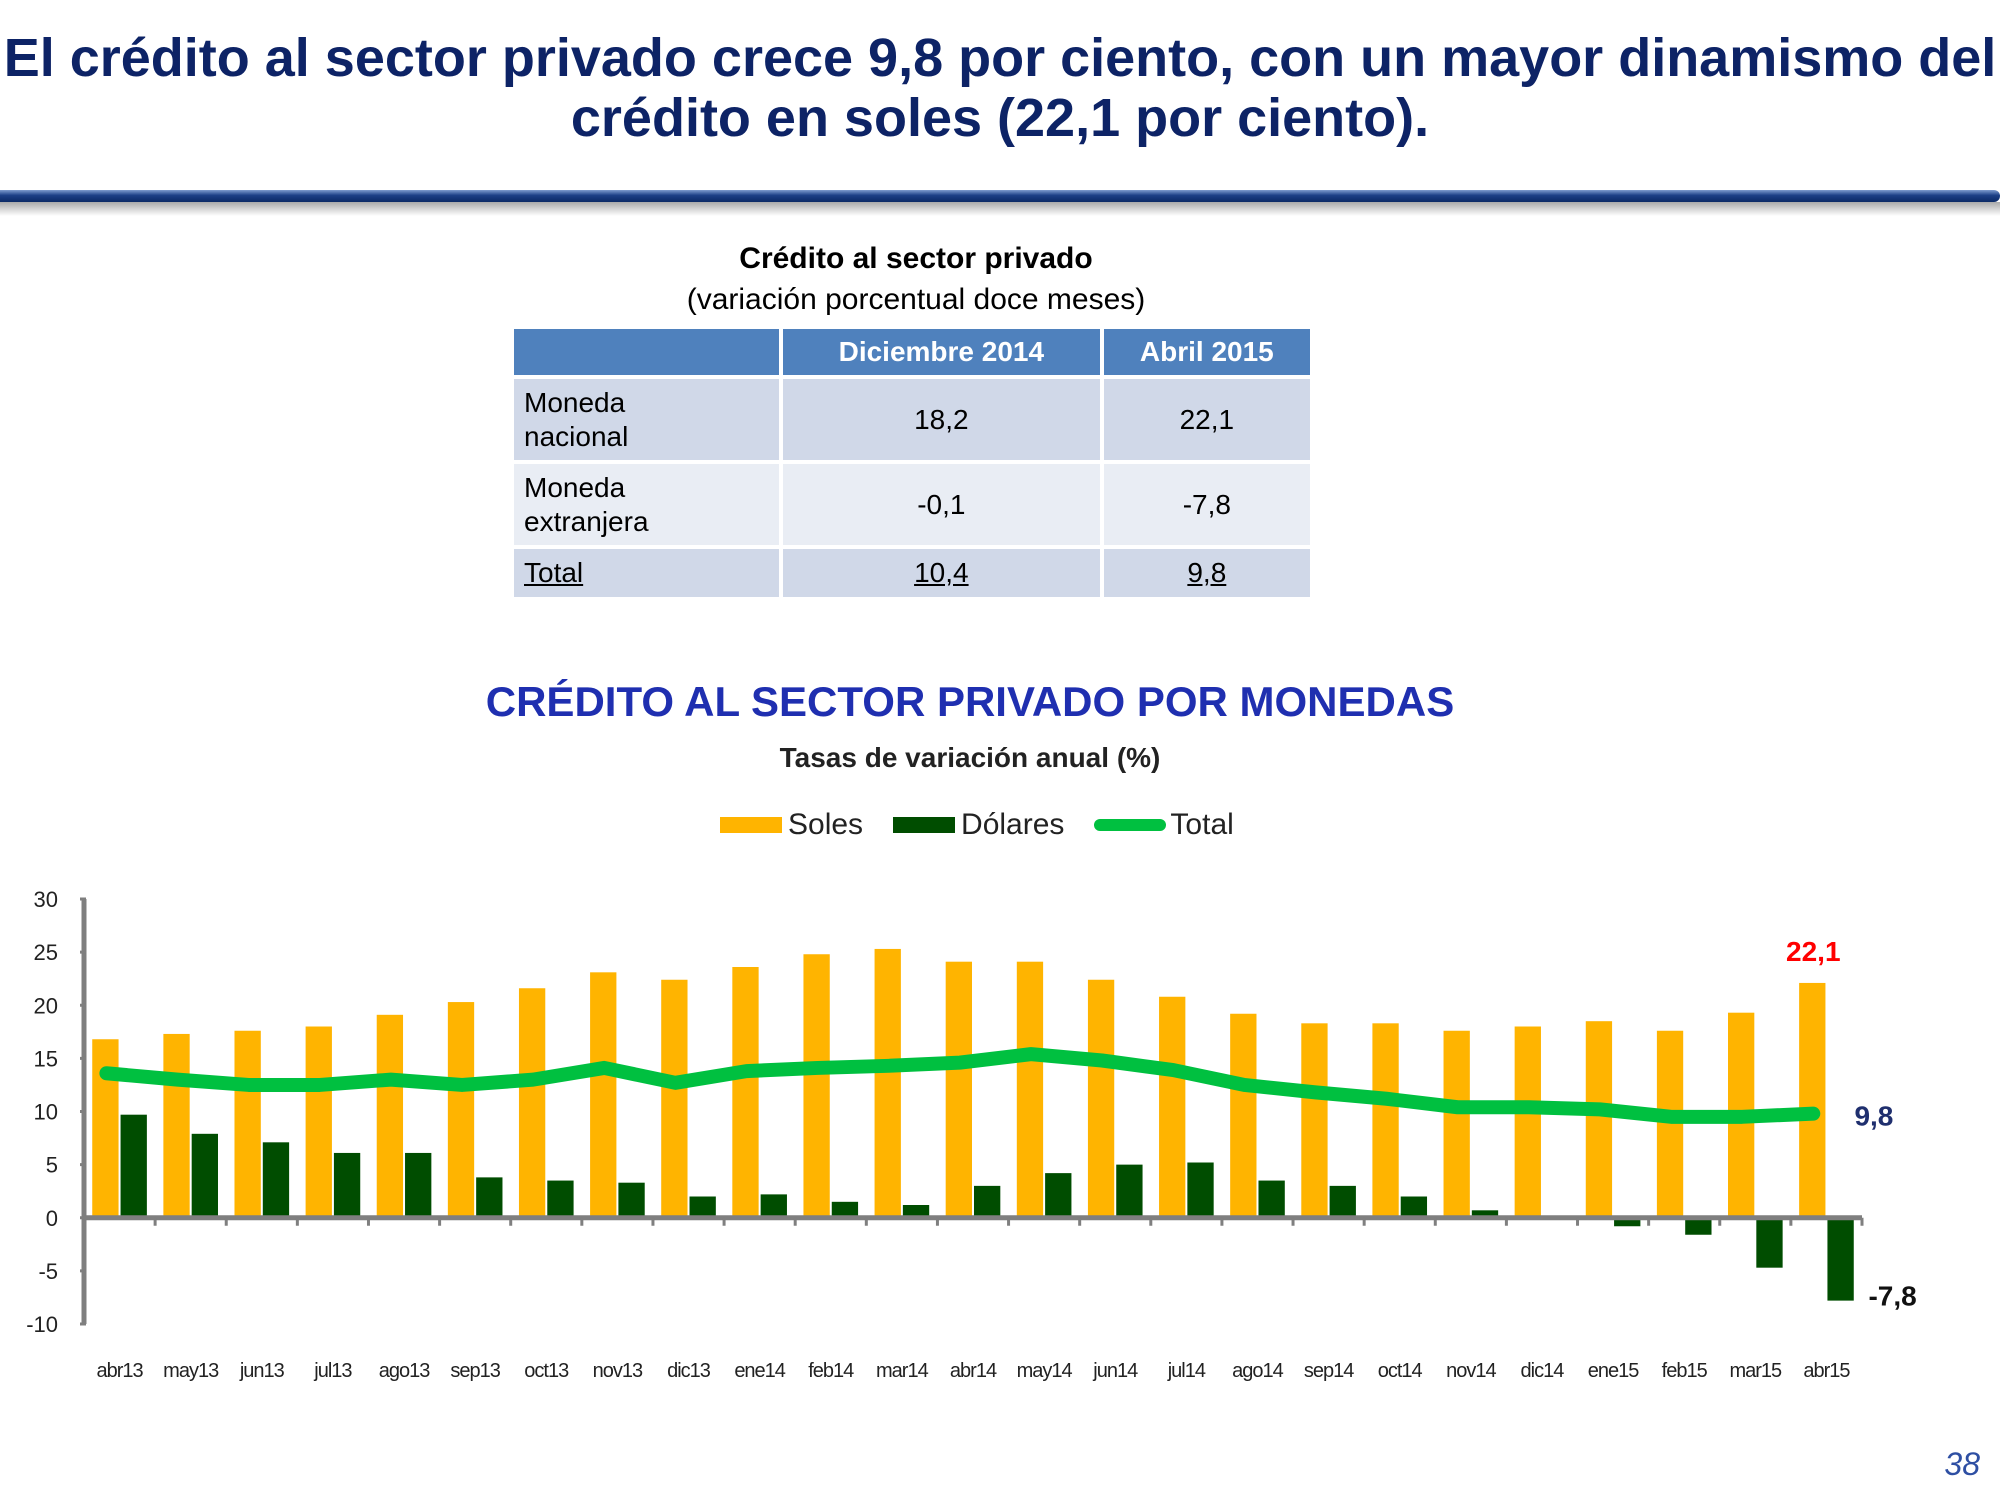  I want to click on bar-dolares-sep13, so click(489, 1197).